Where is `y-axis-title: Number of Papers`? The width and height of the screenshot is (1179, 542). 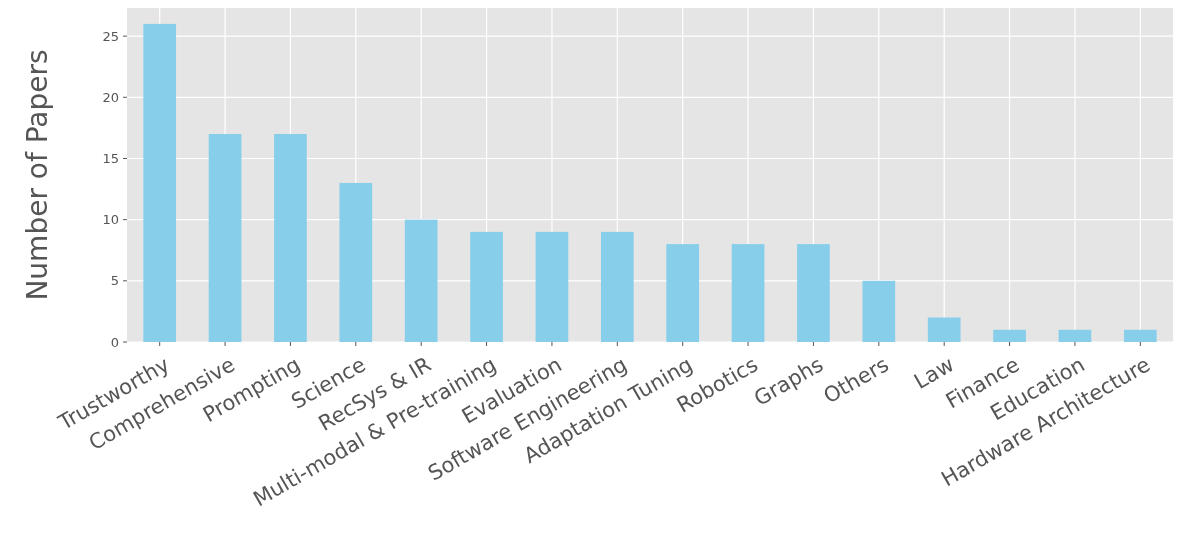 y-axis-title: Number of Papers is located at coordinates (37, 175).